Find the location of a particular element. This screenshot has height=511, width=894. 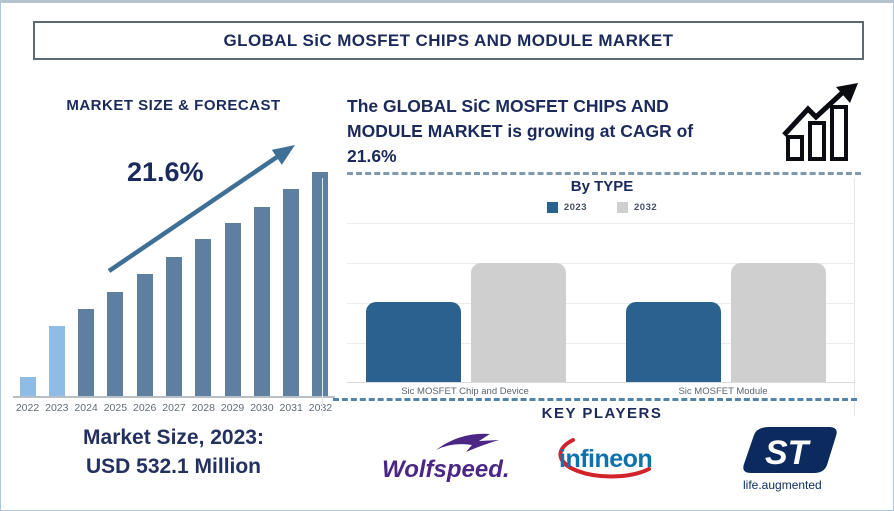

forecast-year-label: 2031 is located at coordinates (291, 408).